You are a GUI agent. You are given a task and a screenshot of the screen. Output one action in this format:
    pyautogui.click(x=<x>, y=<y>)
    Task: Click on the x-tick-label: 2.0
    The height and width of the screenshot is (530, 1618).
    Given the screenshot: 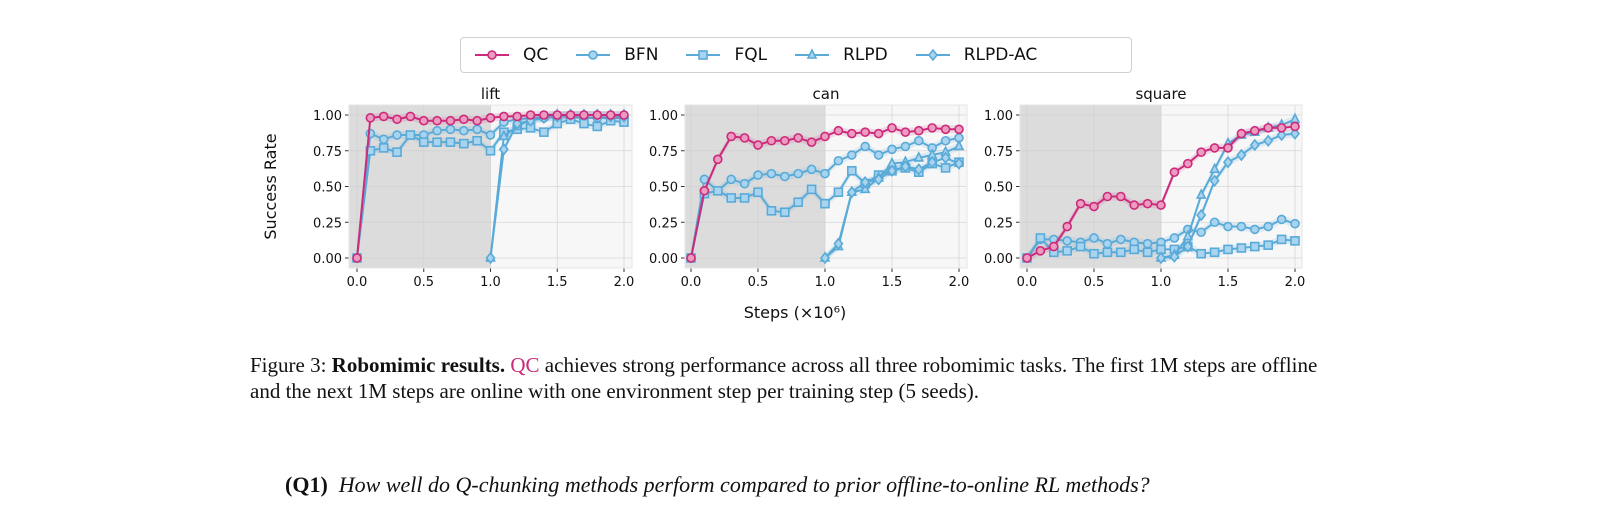 What is the action you would take?
    pyautogui.click(x=959, y=282)
    